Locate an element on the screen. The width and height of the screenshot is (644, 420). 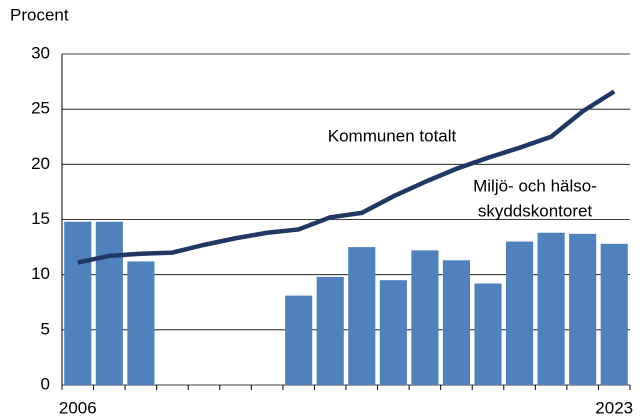
y-tick-label: 15 is located at coordinates (40, 218).